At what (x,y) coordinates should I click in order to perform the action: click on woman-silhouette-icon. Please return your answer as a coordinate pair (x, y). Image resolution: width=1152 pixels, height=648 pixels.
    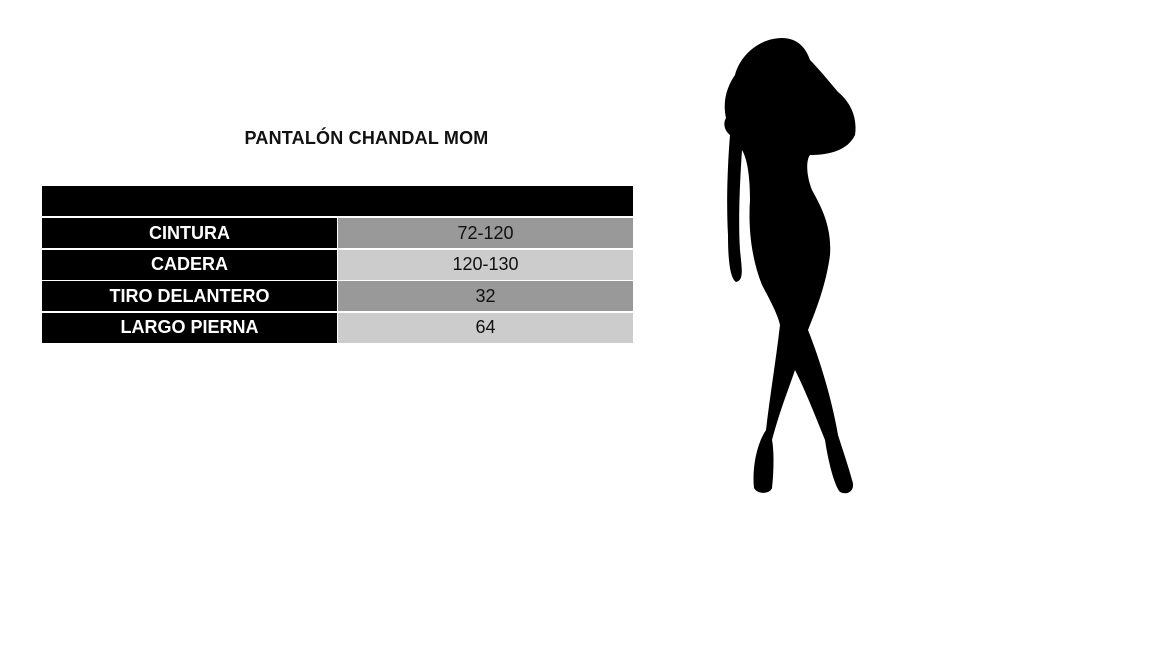
    Looking at the image, I should click on (790, 266).